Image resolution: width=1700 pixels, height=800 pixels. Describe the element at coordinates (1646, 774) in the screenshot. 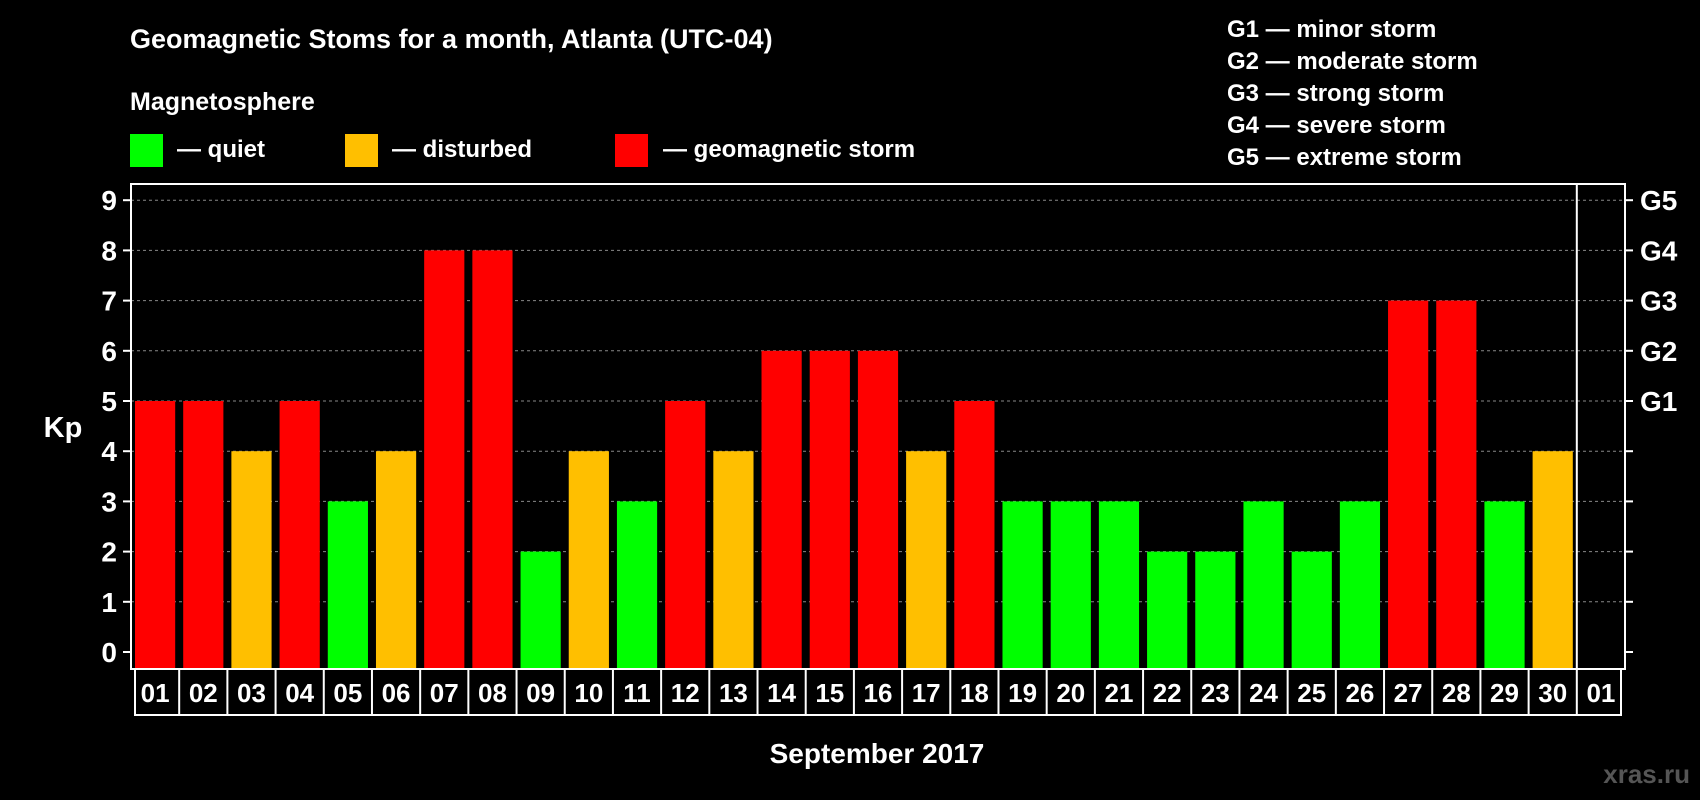

I see `watermark: xras.ru` at that location.